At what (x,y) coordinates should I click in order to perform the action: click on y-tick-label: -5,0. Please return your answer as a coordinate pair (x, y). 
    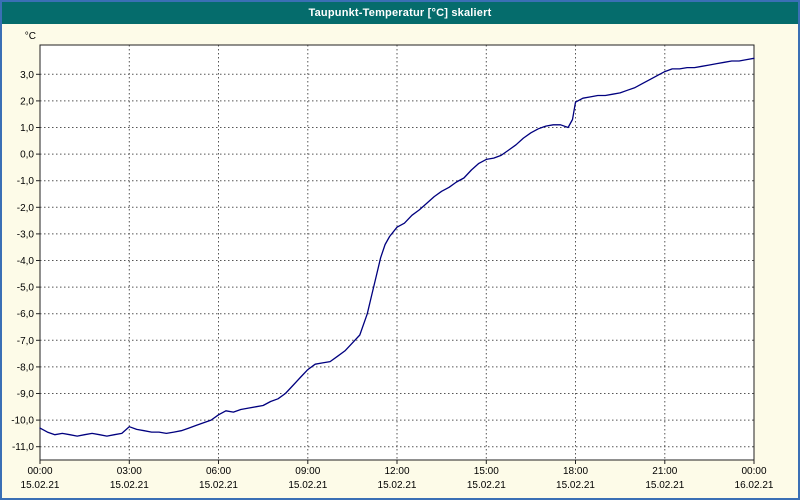
    Looking at the image, I should click on (26, 288).